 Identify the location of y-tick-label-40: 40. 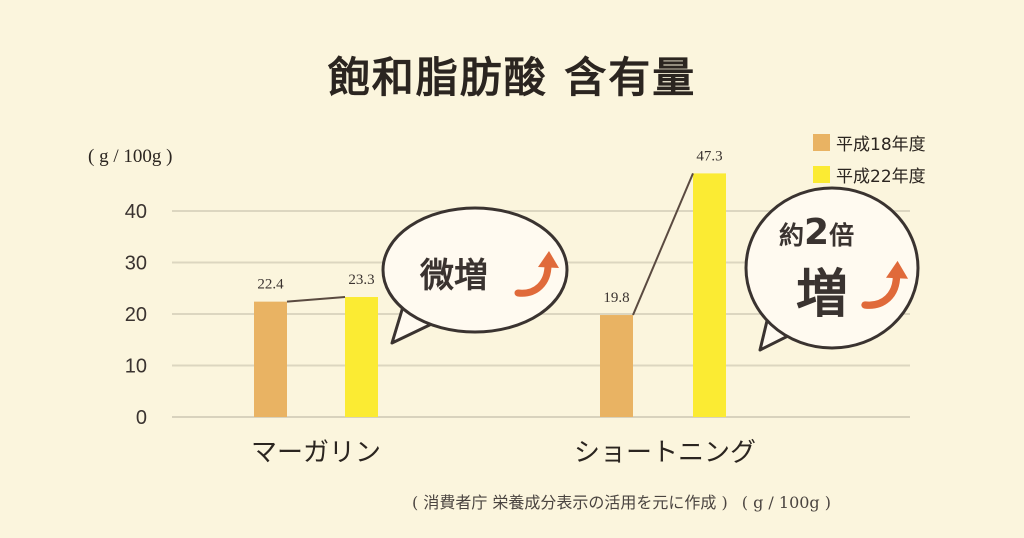
(136, 212).